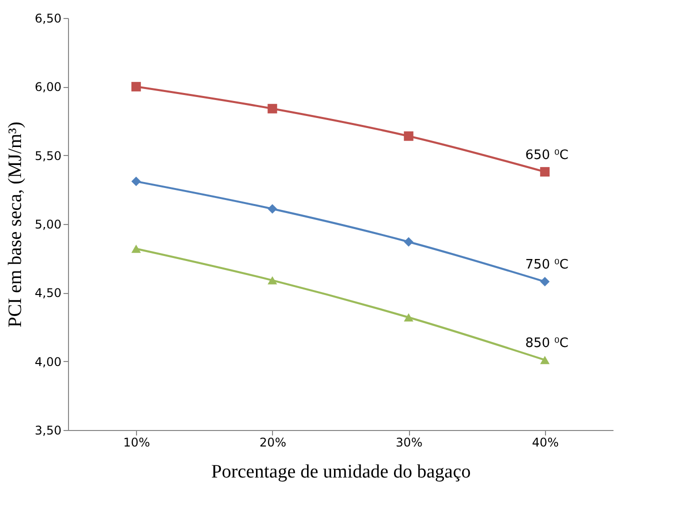 Image resolution: width=687 pixels, height=508 pixels. I want to click on series-label: 650 ⁰C, so click(546, 155).